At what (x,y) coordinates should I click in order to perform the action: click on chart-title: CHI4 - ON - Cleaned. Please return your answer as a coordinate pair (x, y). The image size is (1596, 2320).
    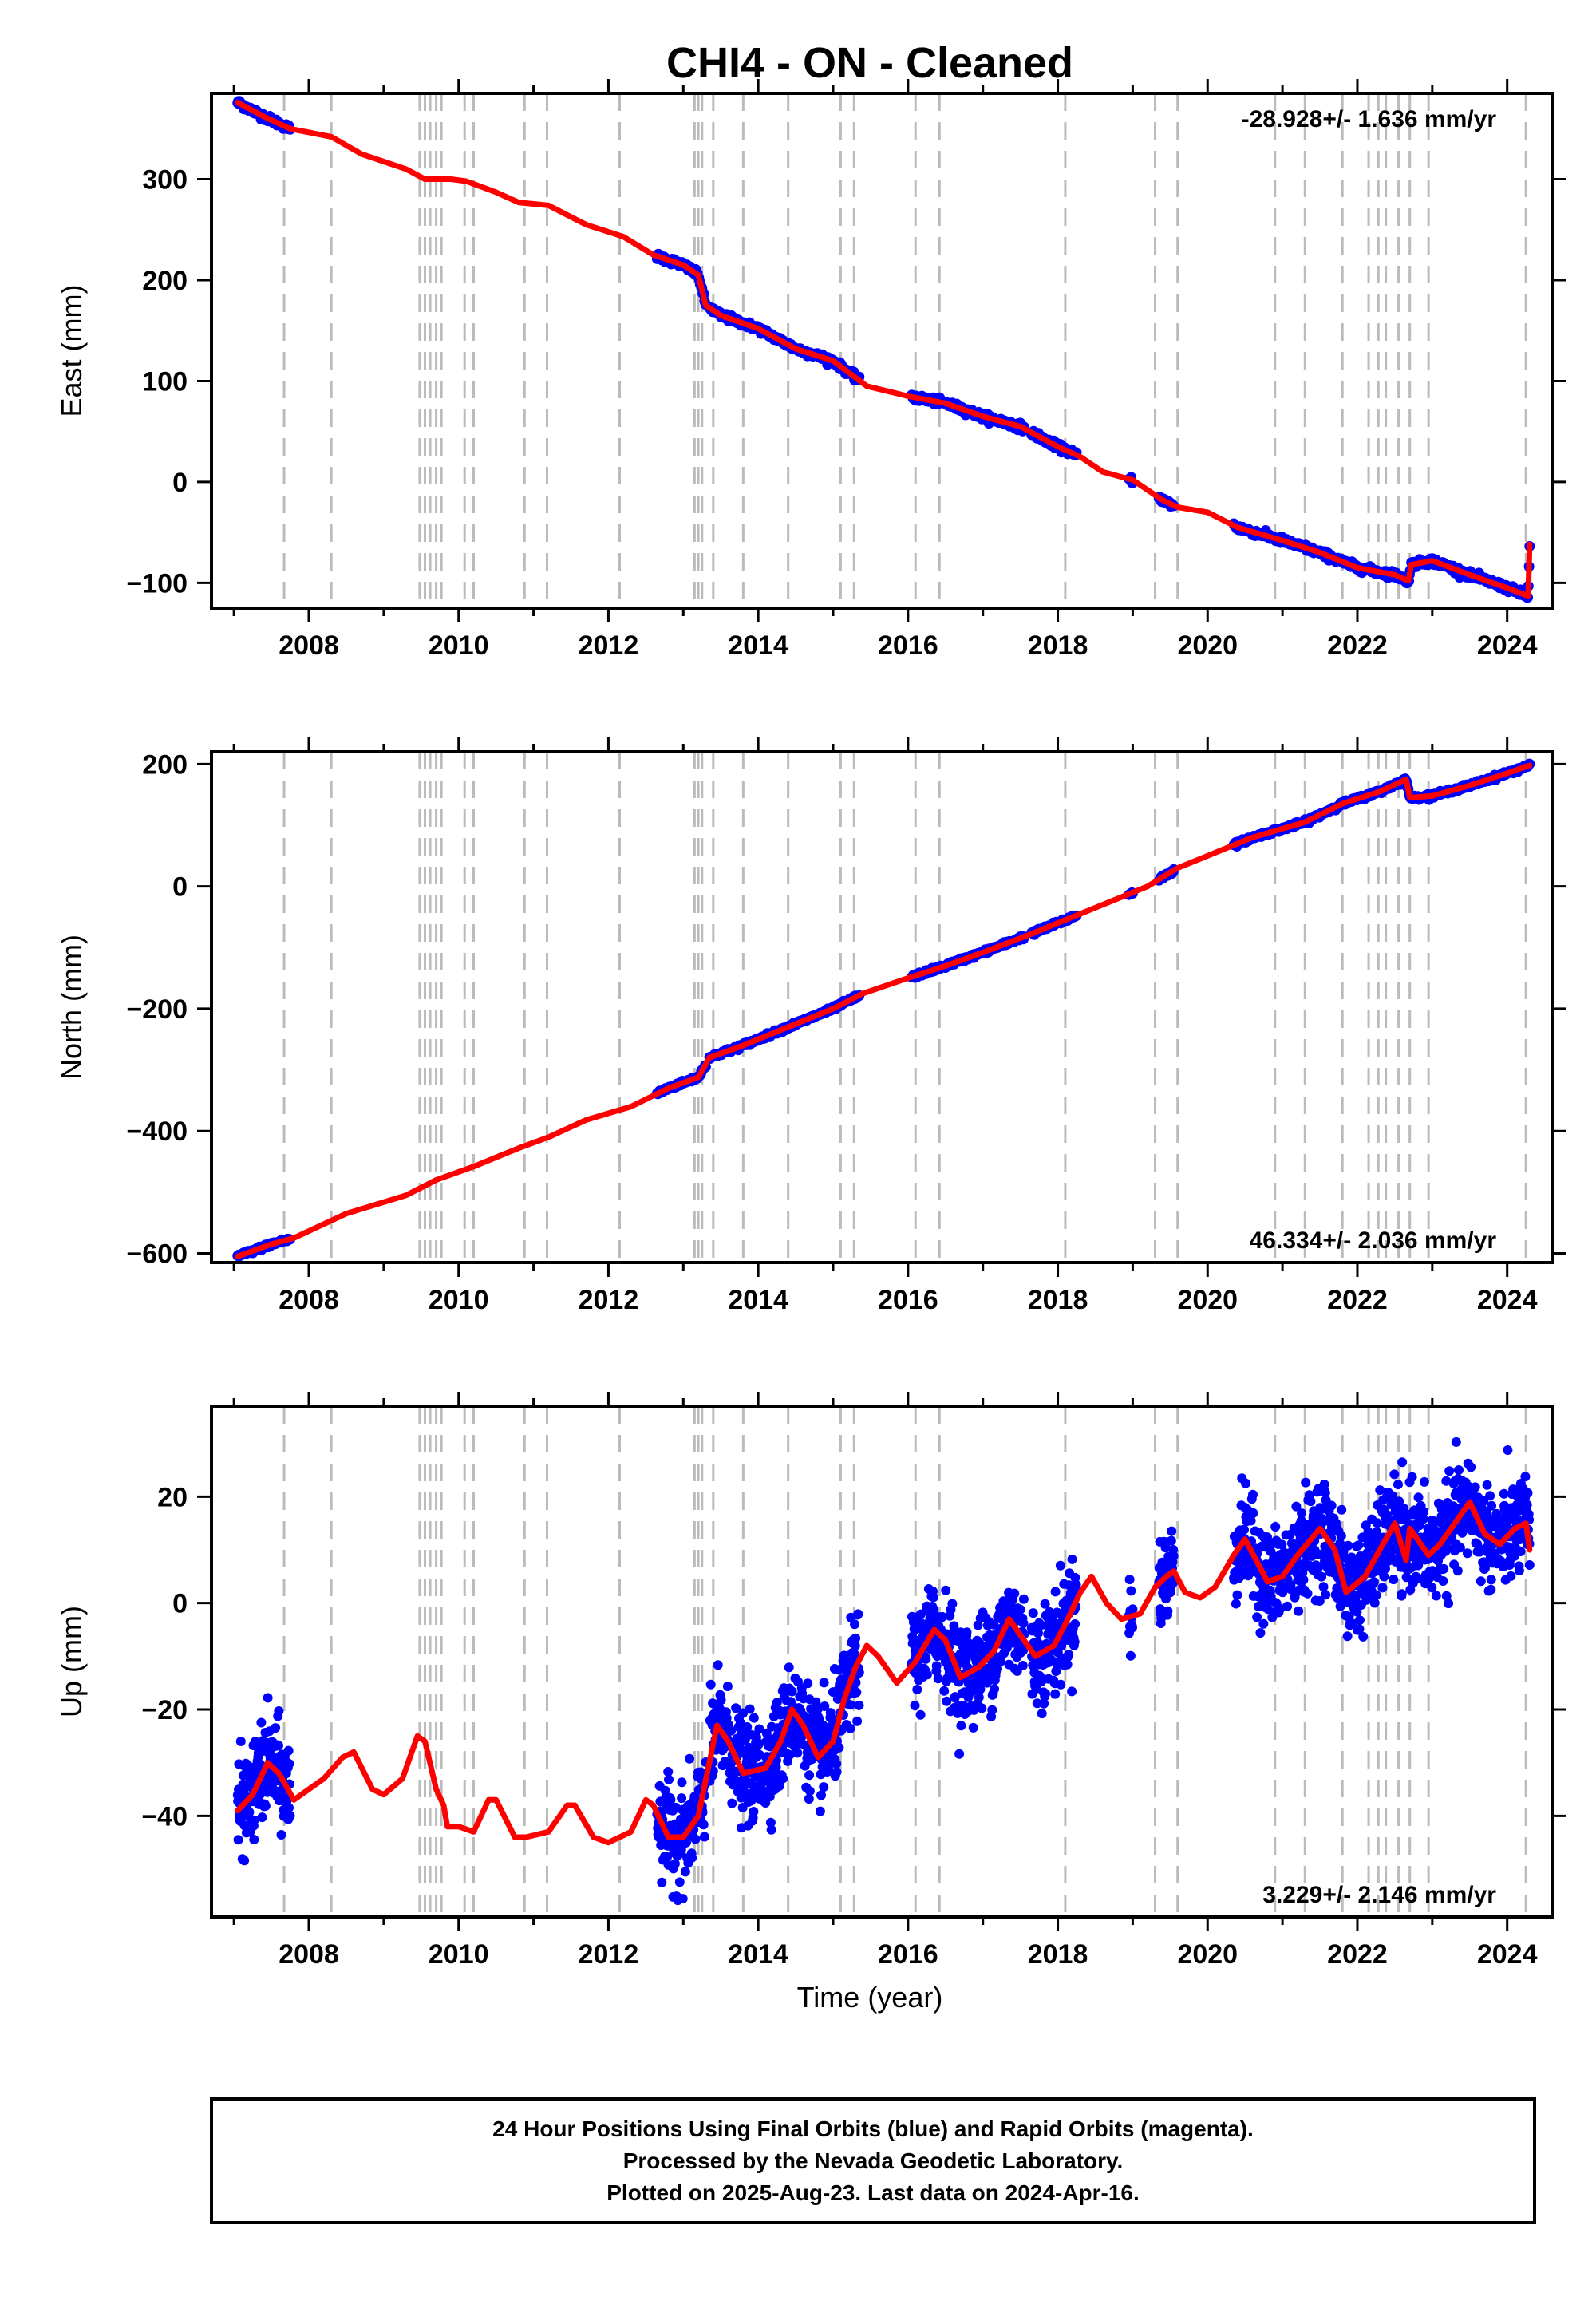
    Looking at the image, I should click on (869, 63).